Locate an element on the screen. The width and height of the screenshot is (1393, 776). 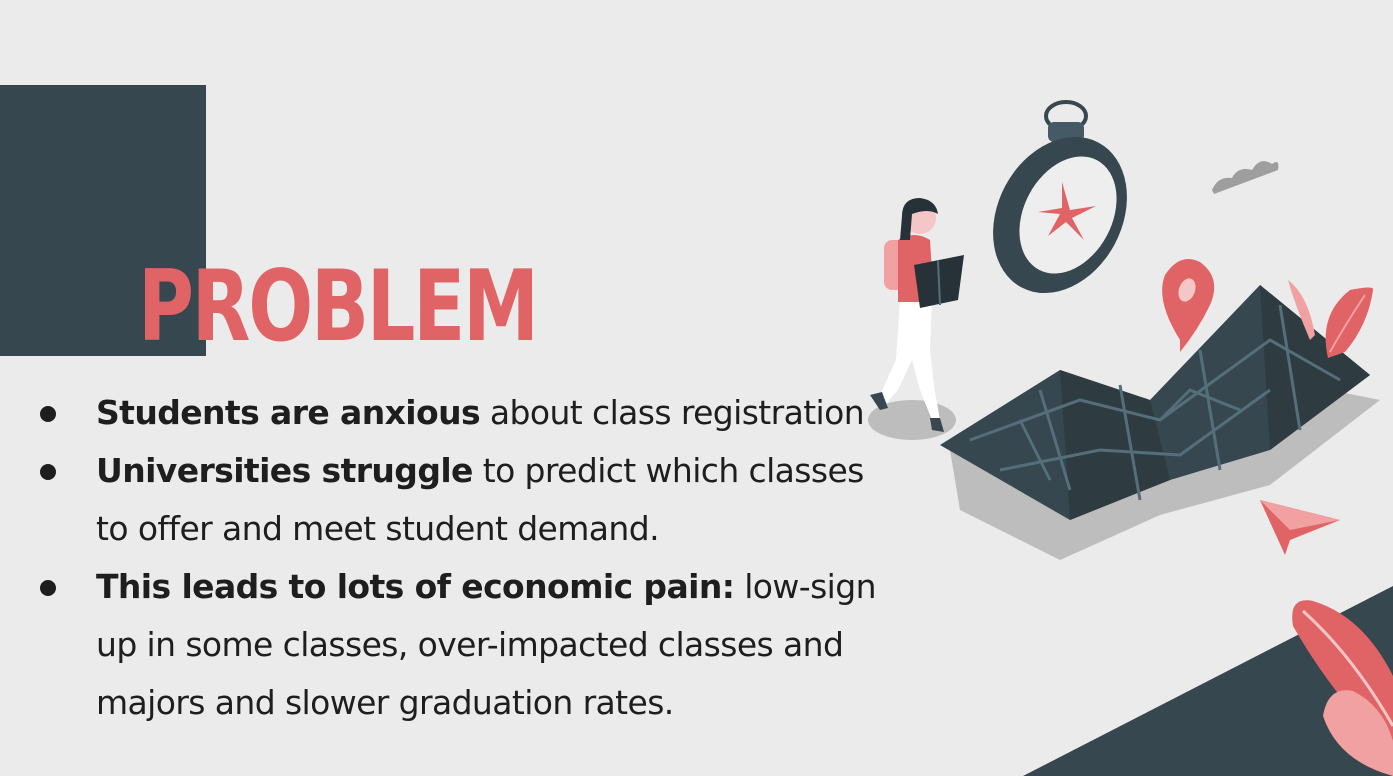
location-pin-icon is located at coordinates (1188, 305).